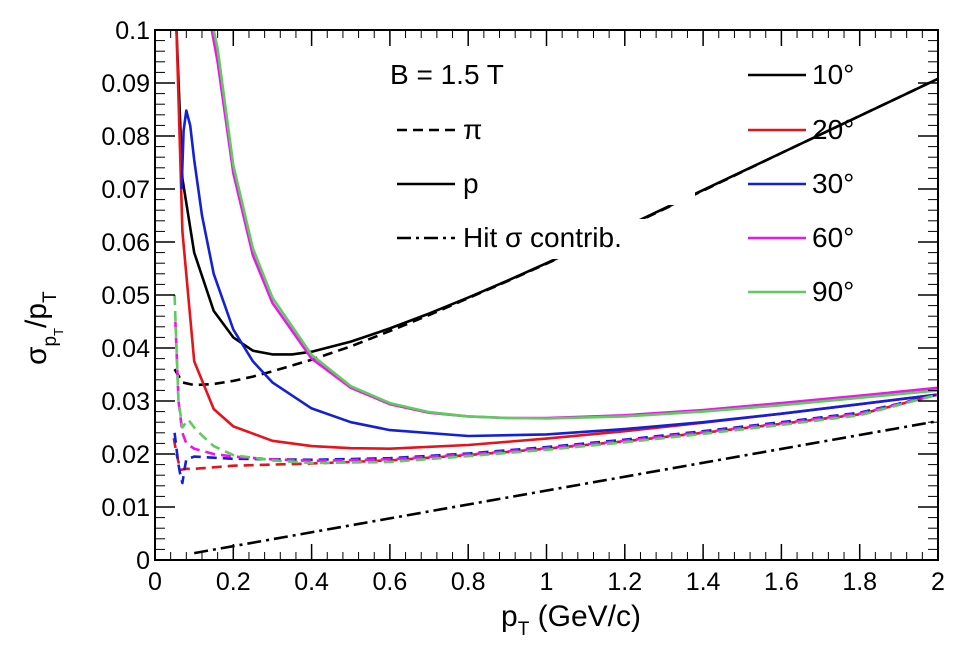  Describe the element at coordinates (542, 237) in the screenshot. I see `legend-label: Hit σ contrib.` at that location.